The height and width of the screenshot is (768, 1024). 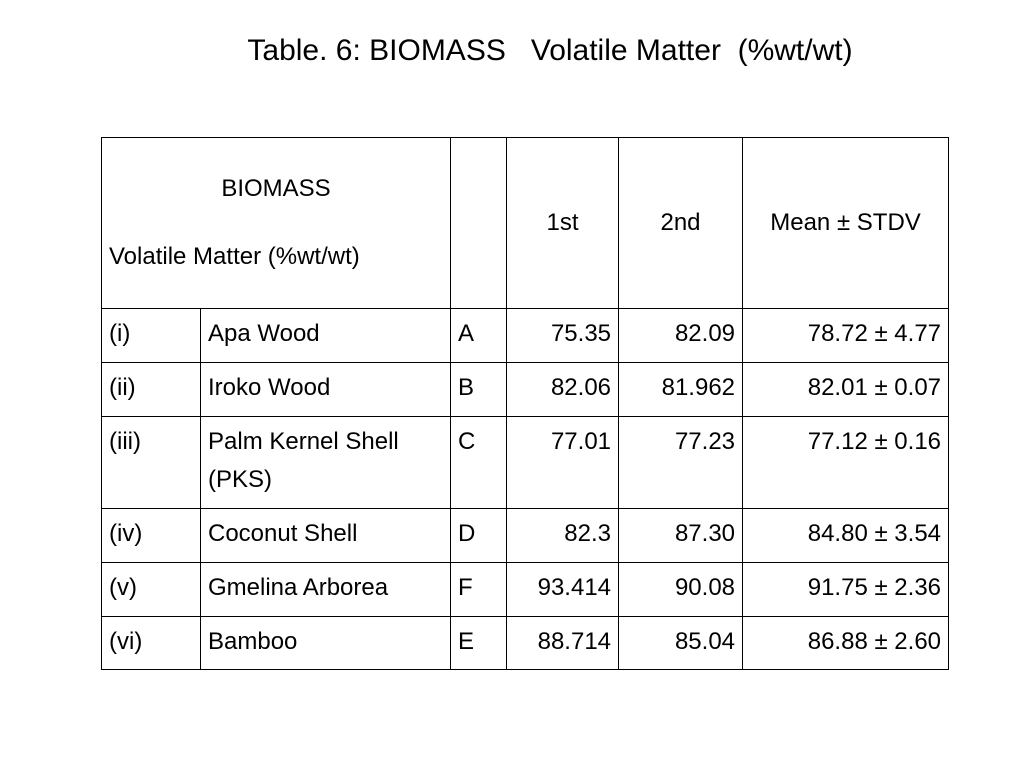 What do you see at coordinates (563, 535) in the screenshot?
I see `table-cell: 82.3` at bounding box center [563, 535].